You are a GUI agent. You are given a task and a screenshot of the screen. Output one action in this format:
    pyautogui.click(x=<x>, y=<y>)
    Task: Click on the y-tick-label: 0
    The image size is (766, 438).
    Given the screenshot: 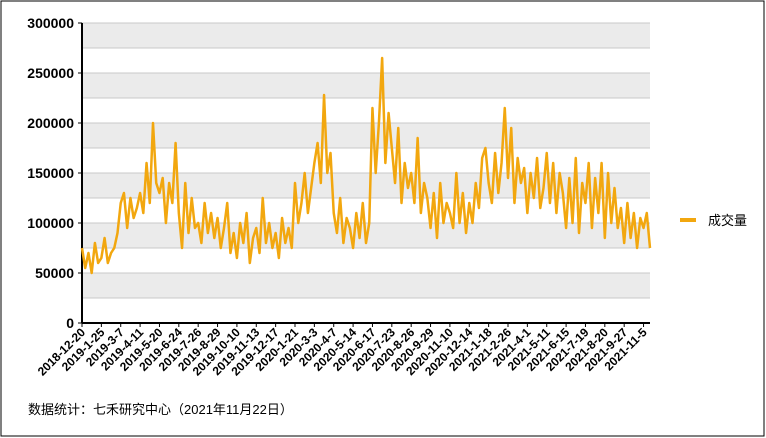 What is the action you would take?
    pyautogui.click(x=70, y=323)
    